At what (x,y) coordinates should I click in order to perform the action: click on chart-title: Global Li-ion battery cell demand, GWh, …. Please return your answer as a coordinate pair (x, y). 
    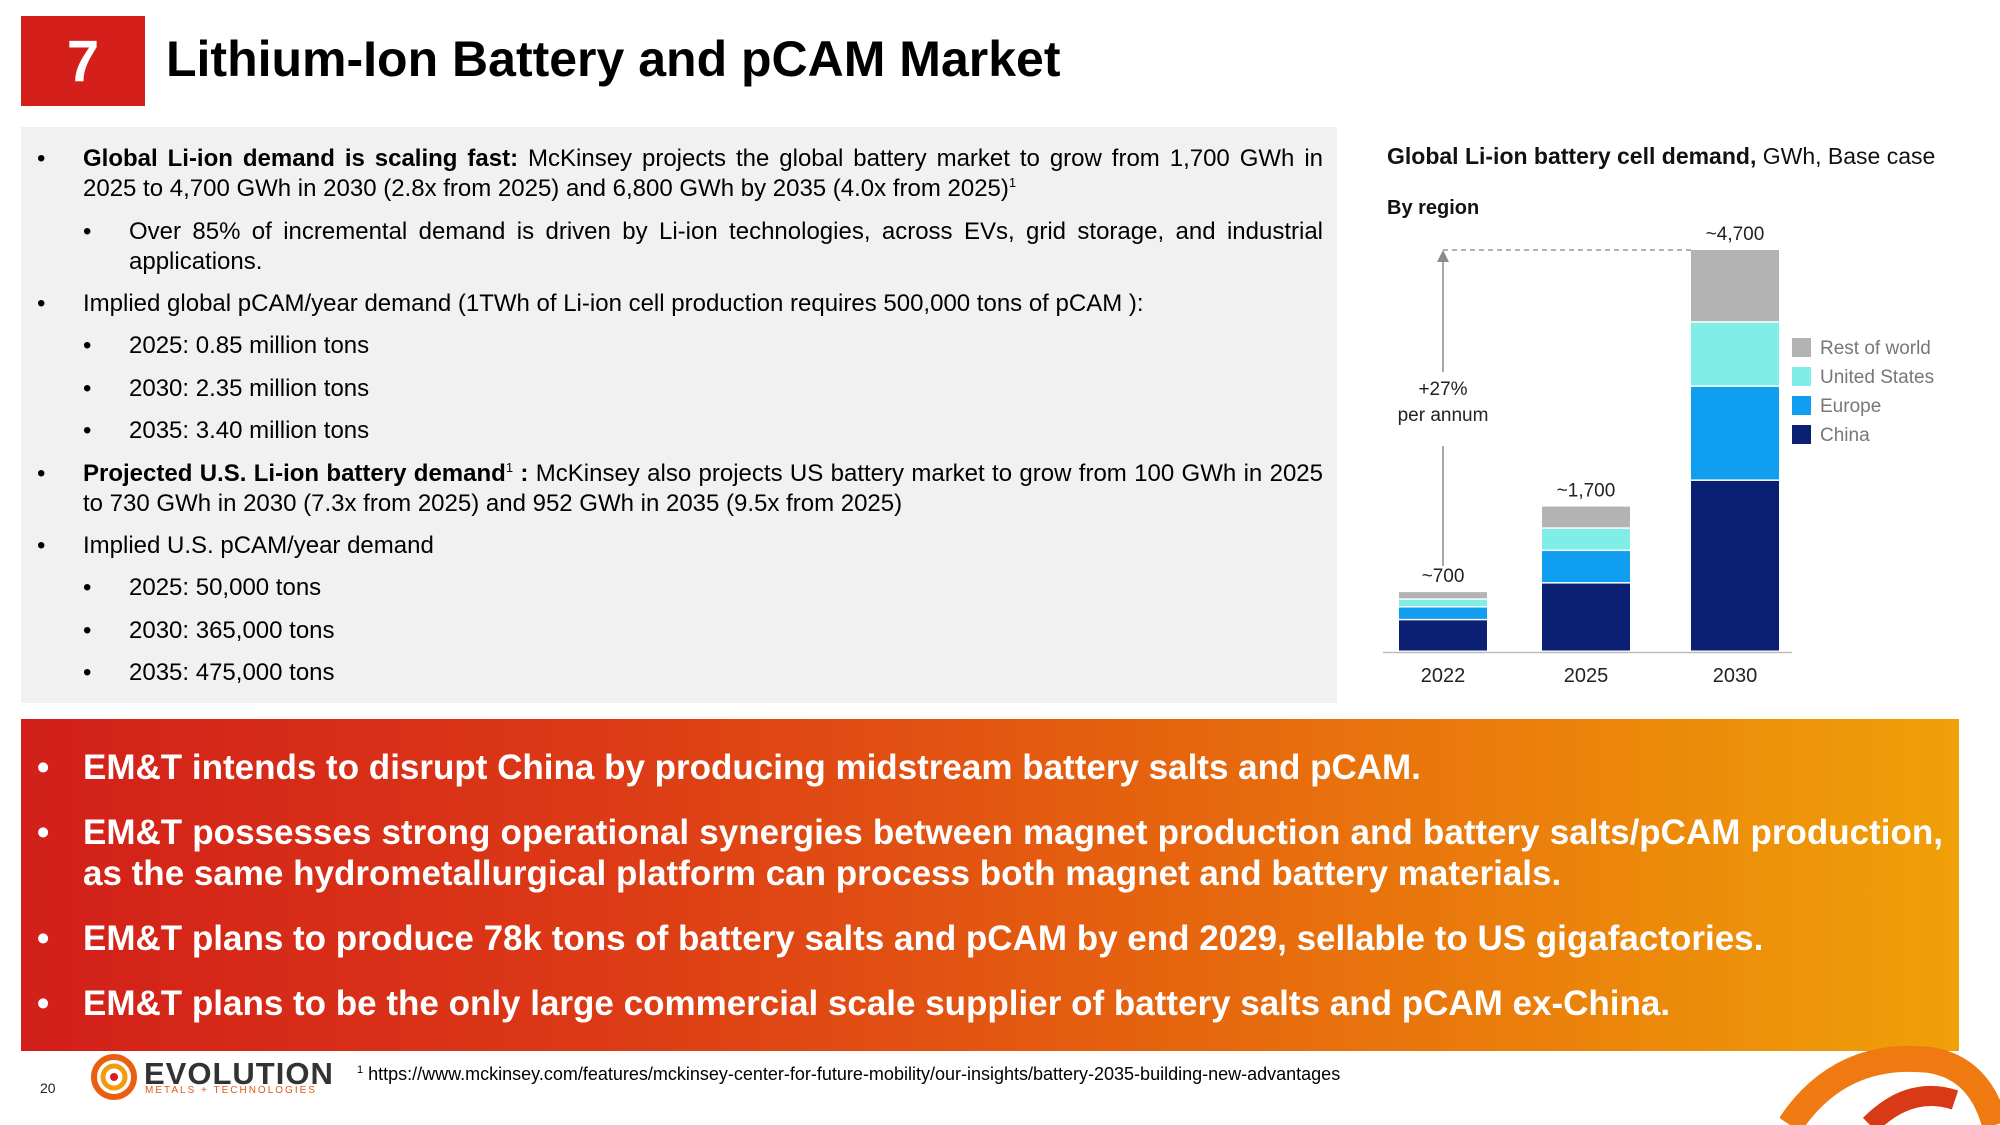
    Looking at the image, I should click on (1661, 156).